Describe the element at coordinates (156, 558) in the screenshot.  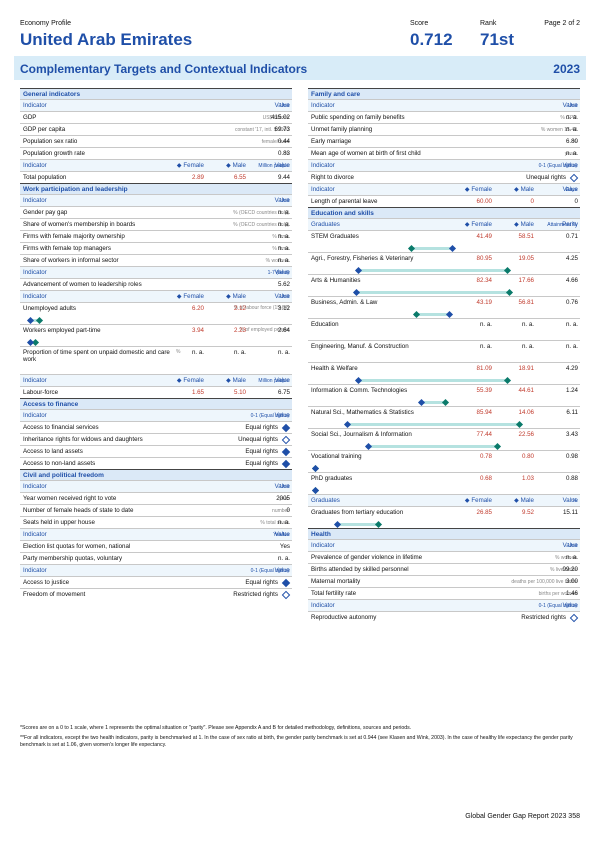
I see `table-row: Party membership quotas, voluntary n. a.` at that location.